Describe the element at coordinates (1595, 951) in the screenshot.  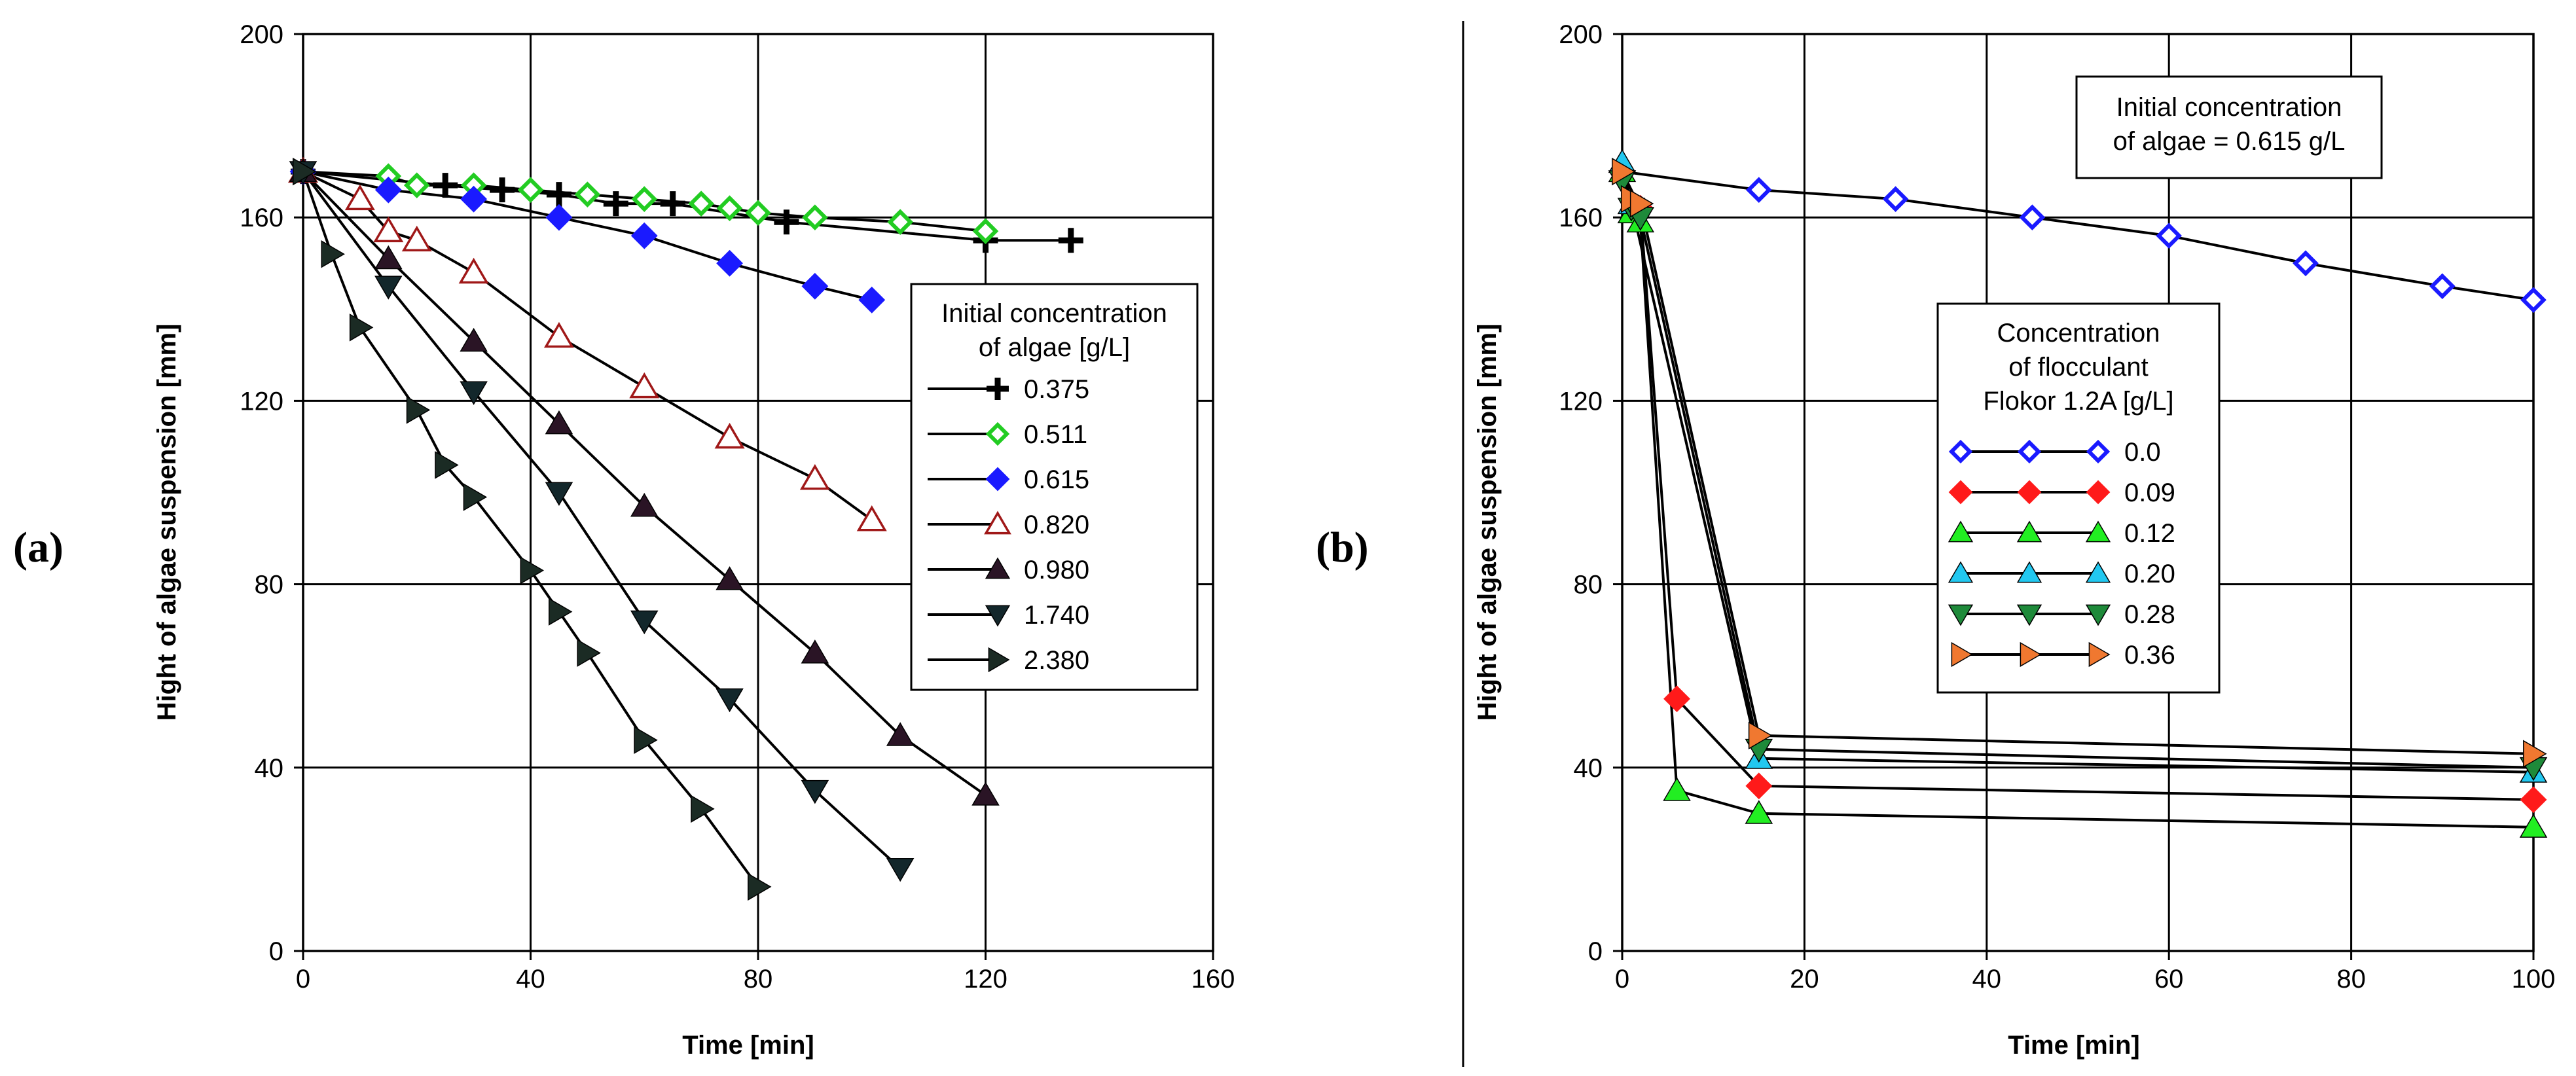
I see `b-y-tick-label: 0` at that location.